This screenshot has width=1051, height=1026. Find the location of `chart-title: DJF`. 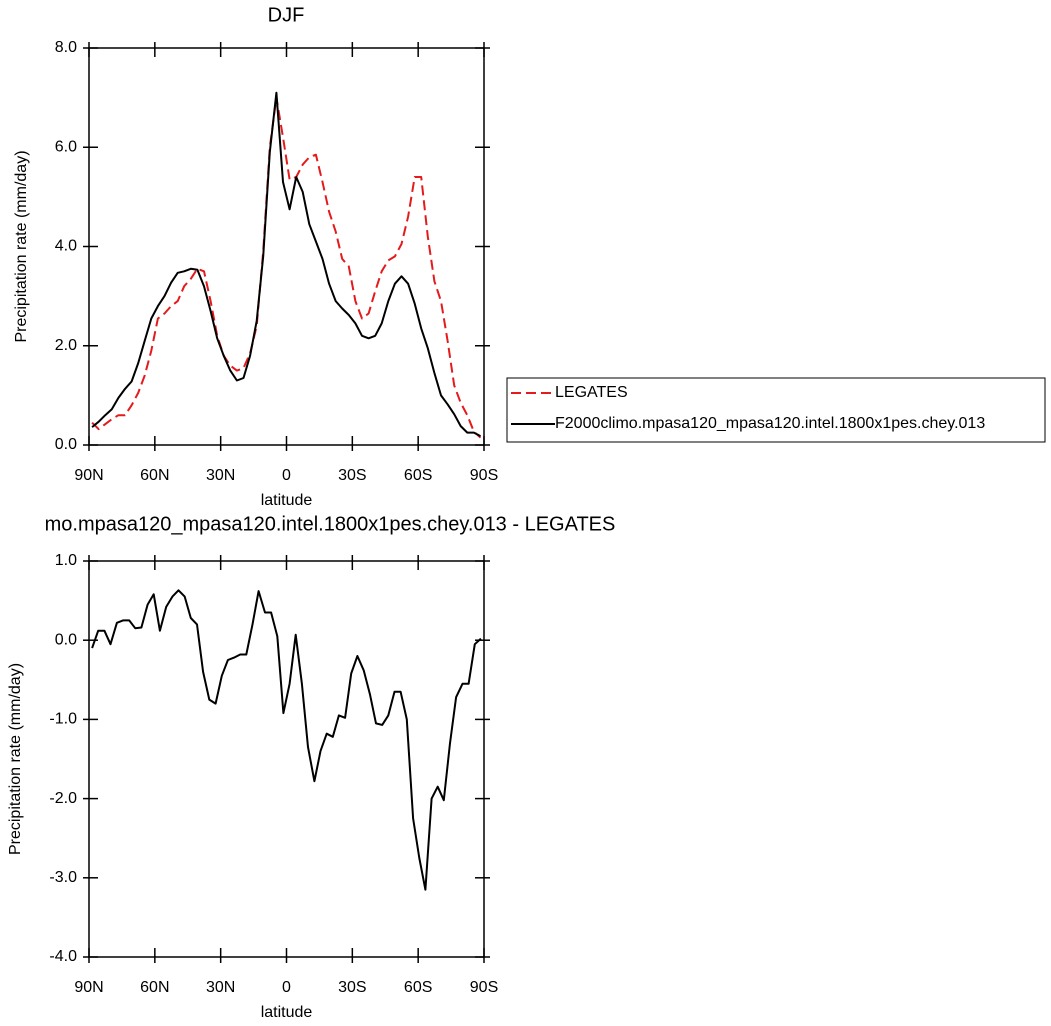

chart-title: DJF is located at coordinates (286, 15).